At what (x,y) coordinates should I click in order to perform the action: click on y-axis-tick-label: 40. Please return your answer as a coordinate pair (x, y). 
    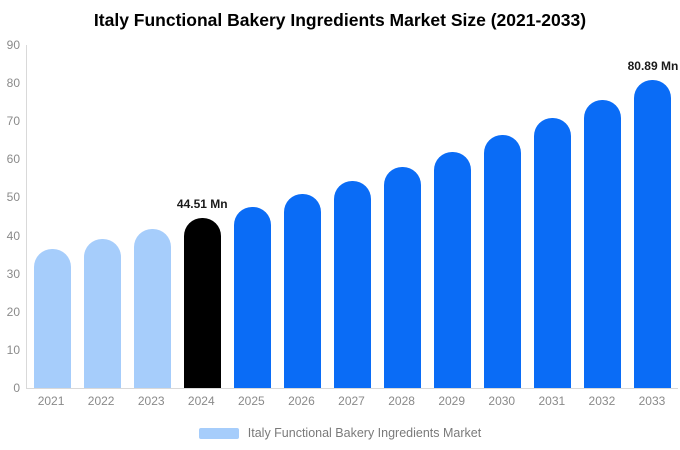
    Looking at the image, I should click on (13, 235).